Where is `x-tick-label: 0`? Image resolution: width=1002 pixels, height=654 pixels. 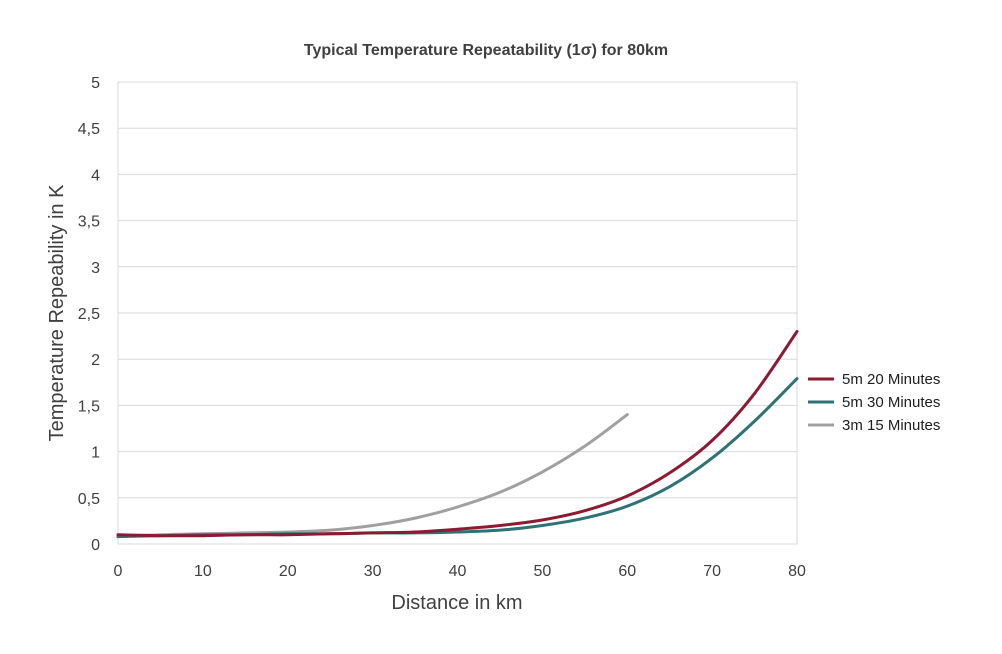
x-tick-label: 0 is located at coordinates (118, 571).